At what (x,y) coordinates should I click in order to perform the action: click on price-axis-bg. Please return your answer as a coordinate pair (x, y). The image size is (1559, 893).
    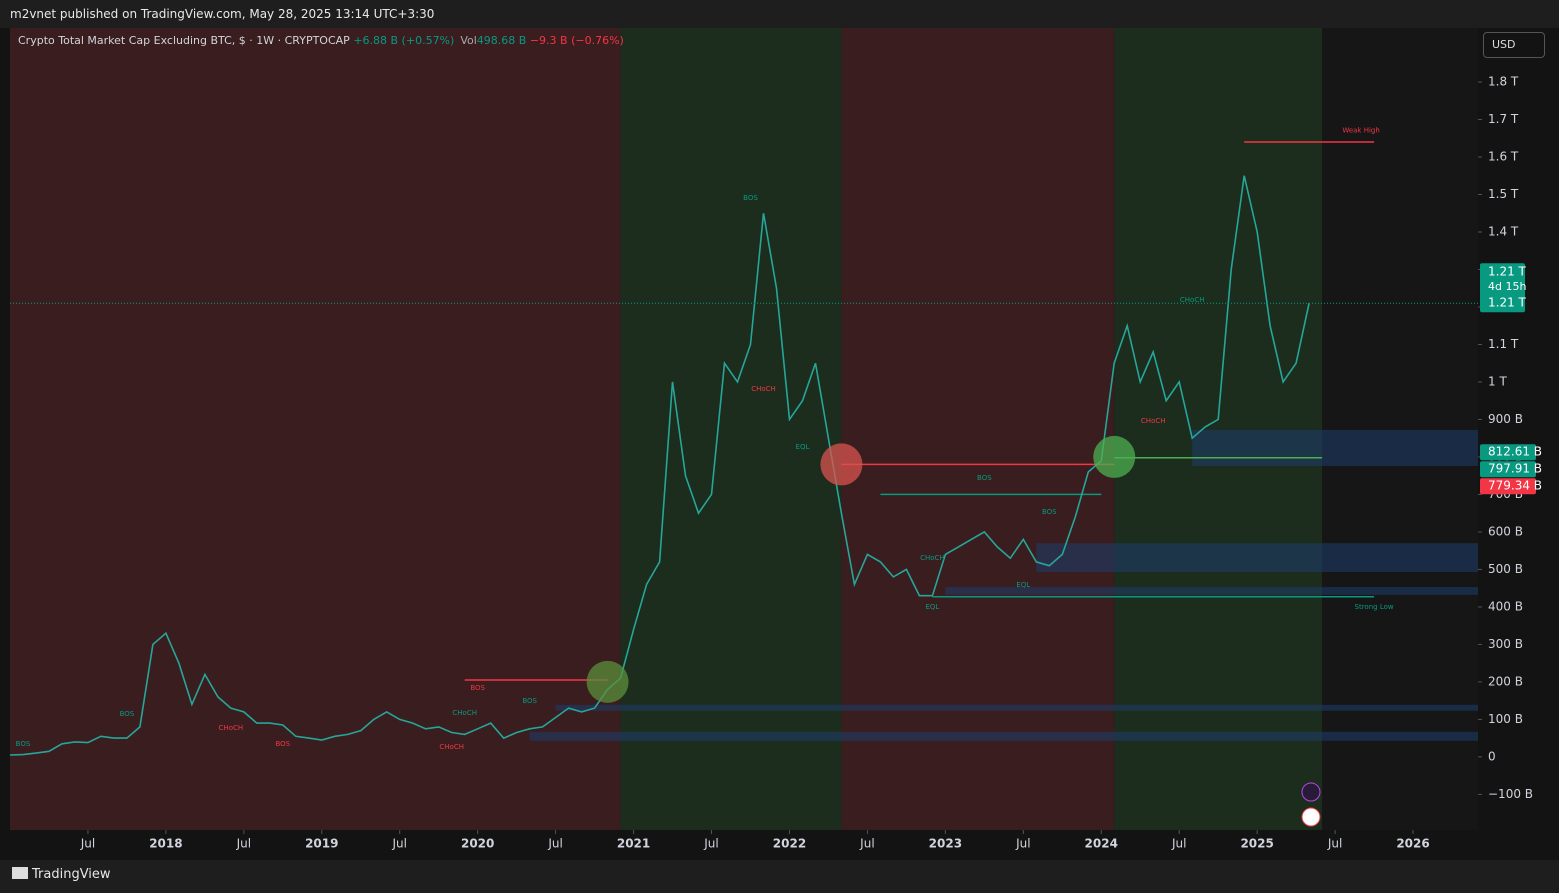
    Looking at the image, I should click on (1518, 429).